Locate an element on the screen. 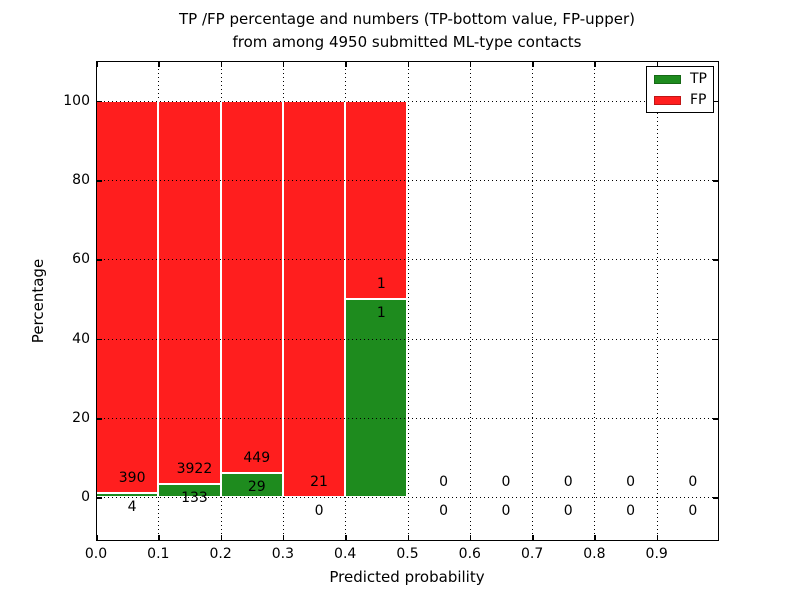  x-tick-label: 0.0 is located at coordinates (96, 554).